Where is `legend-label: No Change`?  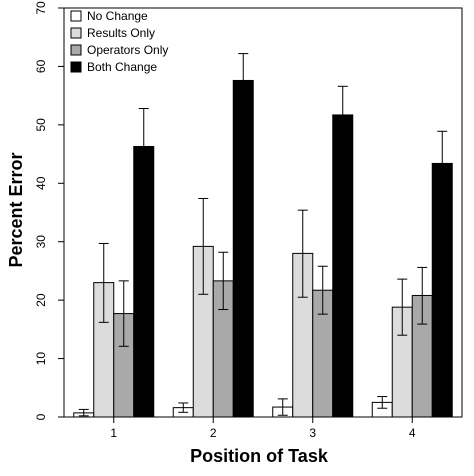 legend-label: No Change is located at coordinates (117, 16).